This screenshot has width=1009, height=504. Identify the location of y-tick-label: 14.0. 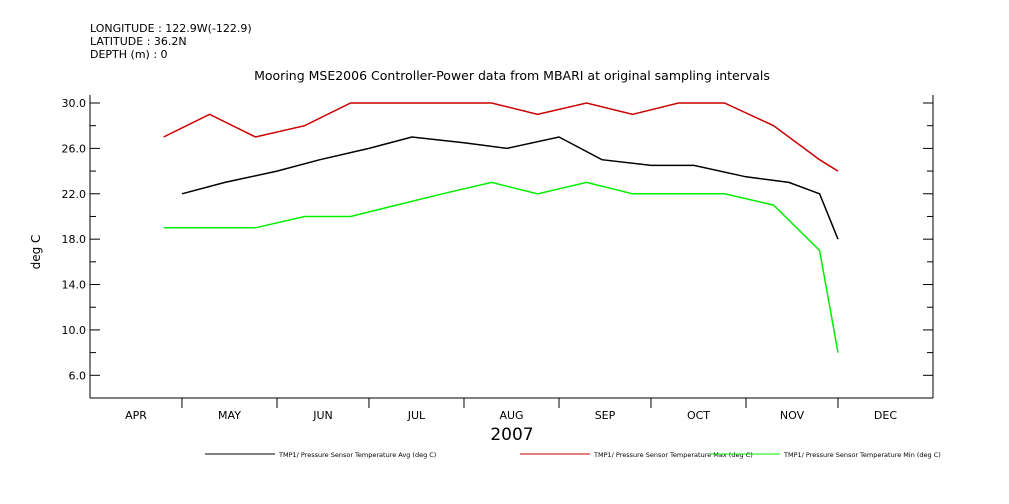
(74, 285).